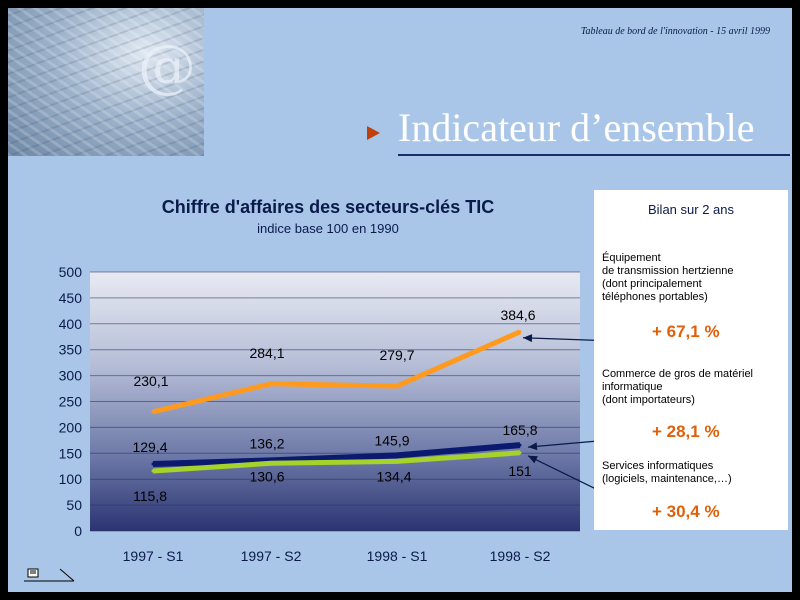 The image size is (800, 600). I want to click on y-tick-label: 250, so click(71, 402).